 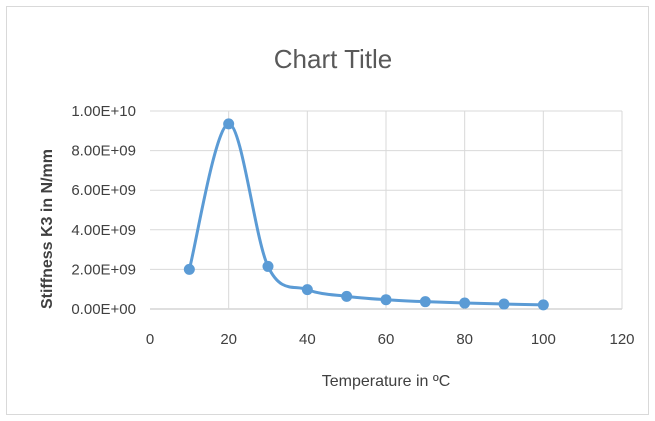 What do you see at coordinates (47, 229) in the screenshot?
I see `y-axis-label: Stiffness K3 in N/mm` at bounding box center [47, 229].